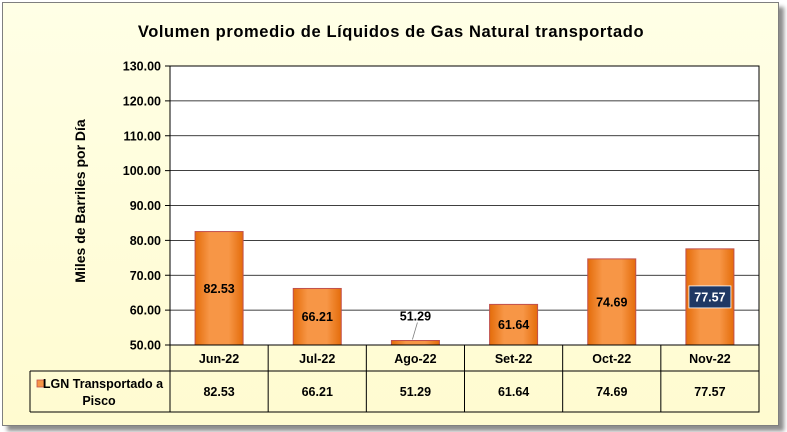 The width and height of the screenshot is (787, 432). Describe the element at coordinates (513, 392) in the screenshot. I see `table-cell-value: 61.64` at that location.